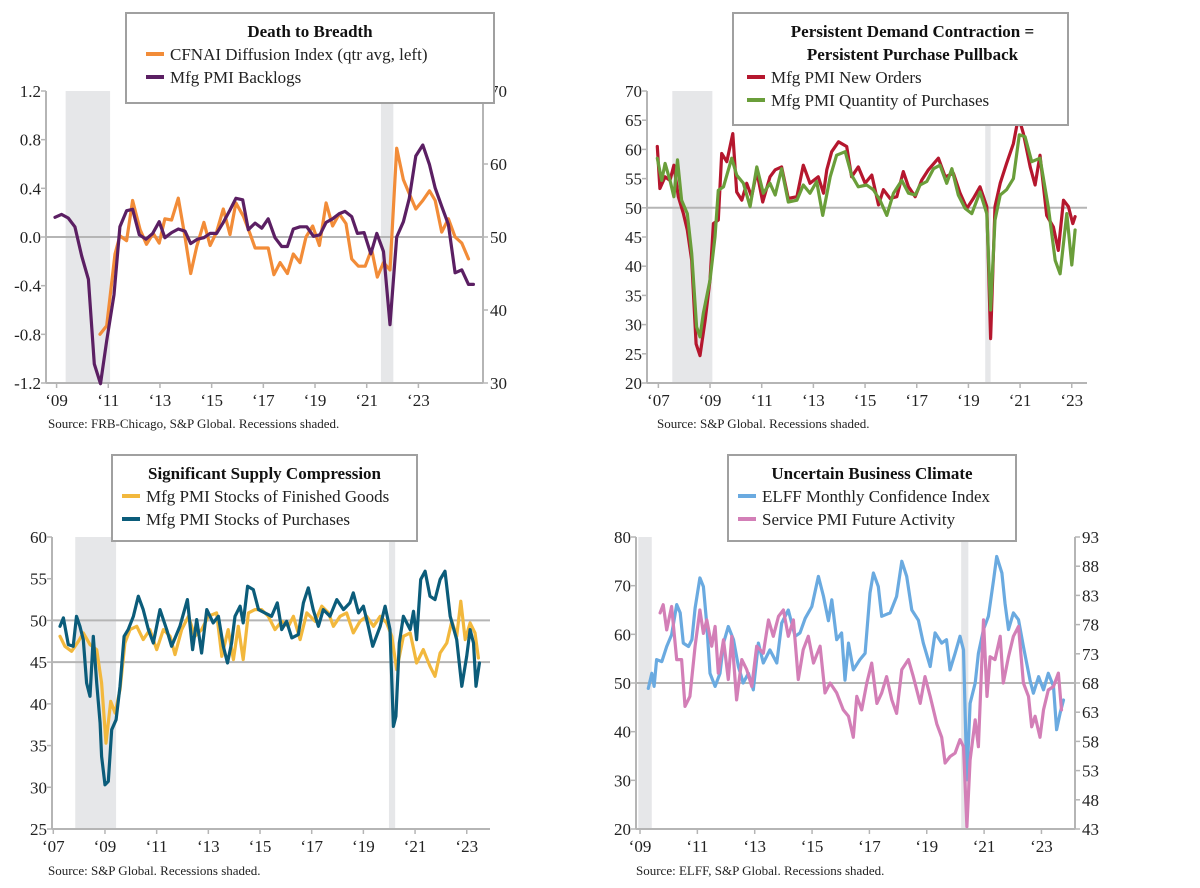 This screenshot has width=1200, height=888. Describe the element at coordinates (298, 54) in the screenshot. I see `legend-label: CFNAI Diffusion Index (qtr avg, left)` at that location.